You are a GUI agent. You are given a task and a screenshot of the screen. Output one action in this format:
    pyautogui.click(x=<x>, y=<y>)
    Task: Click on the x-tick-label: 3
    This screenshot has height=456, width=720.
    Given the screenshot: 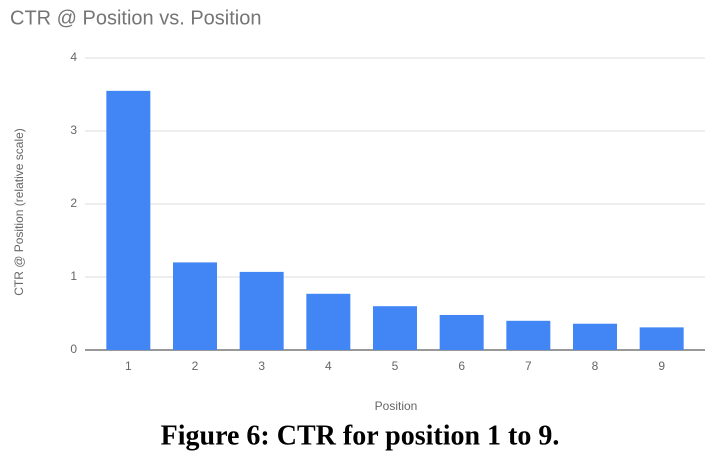 What is the action you would take?
    pyautogui.click(x=261, y=366)
    